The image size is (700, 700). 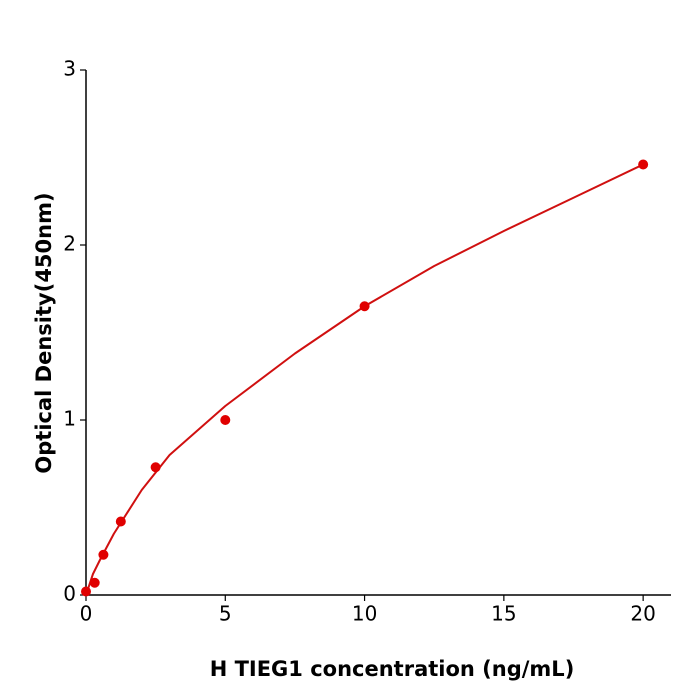 What do you see at coordinates (642, 614) in the screenshot?
I see `x-tick-label: 20` at bounding box center [642, 614].